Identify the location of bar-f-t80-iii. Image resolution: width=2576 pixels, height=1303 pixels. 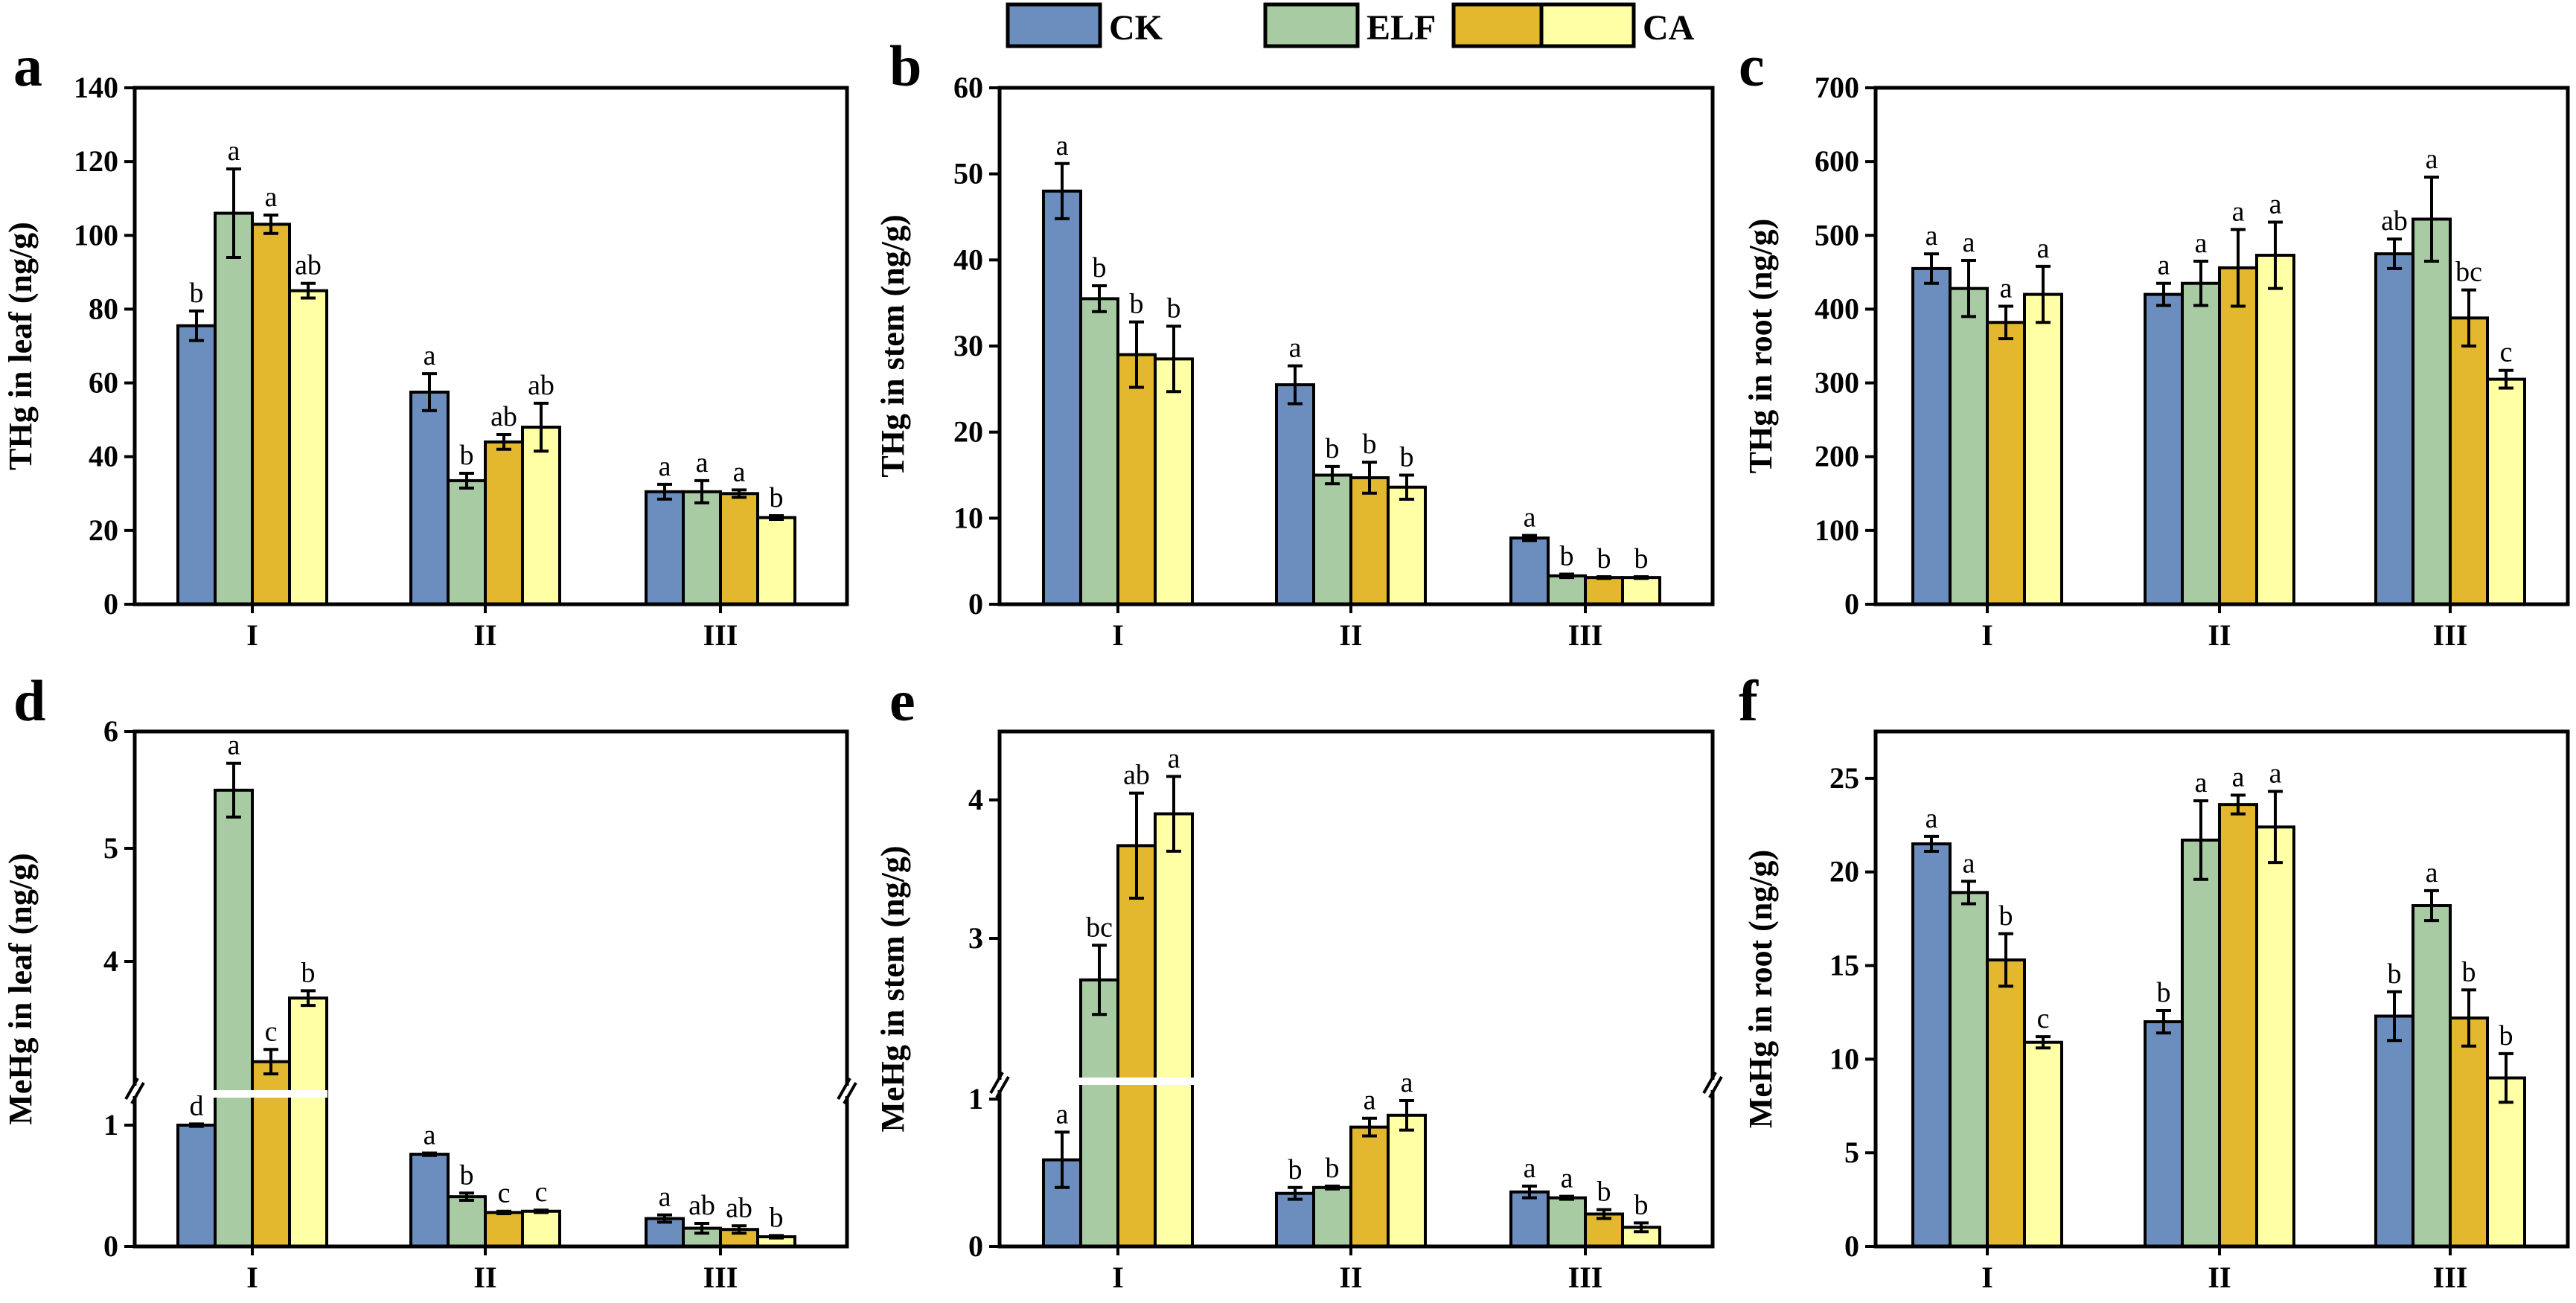
(2469, 1133).